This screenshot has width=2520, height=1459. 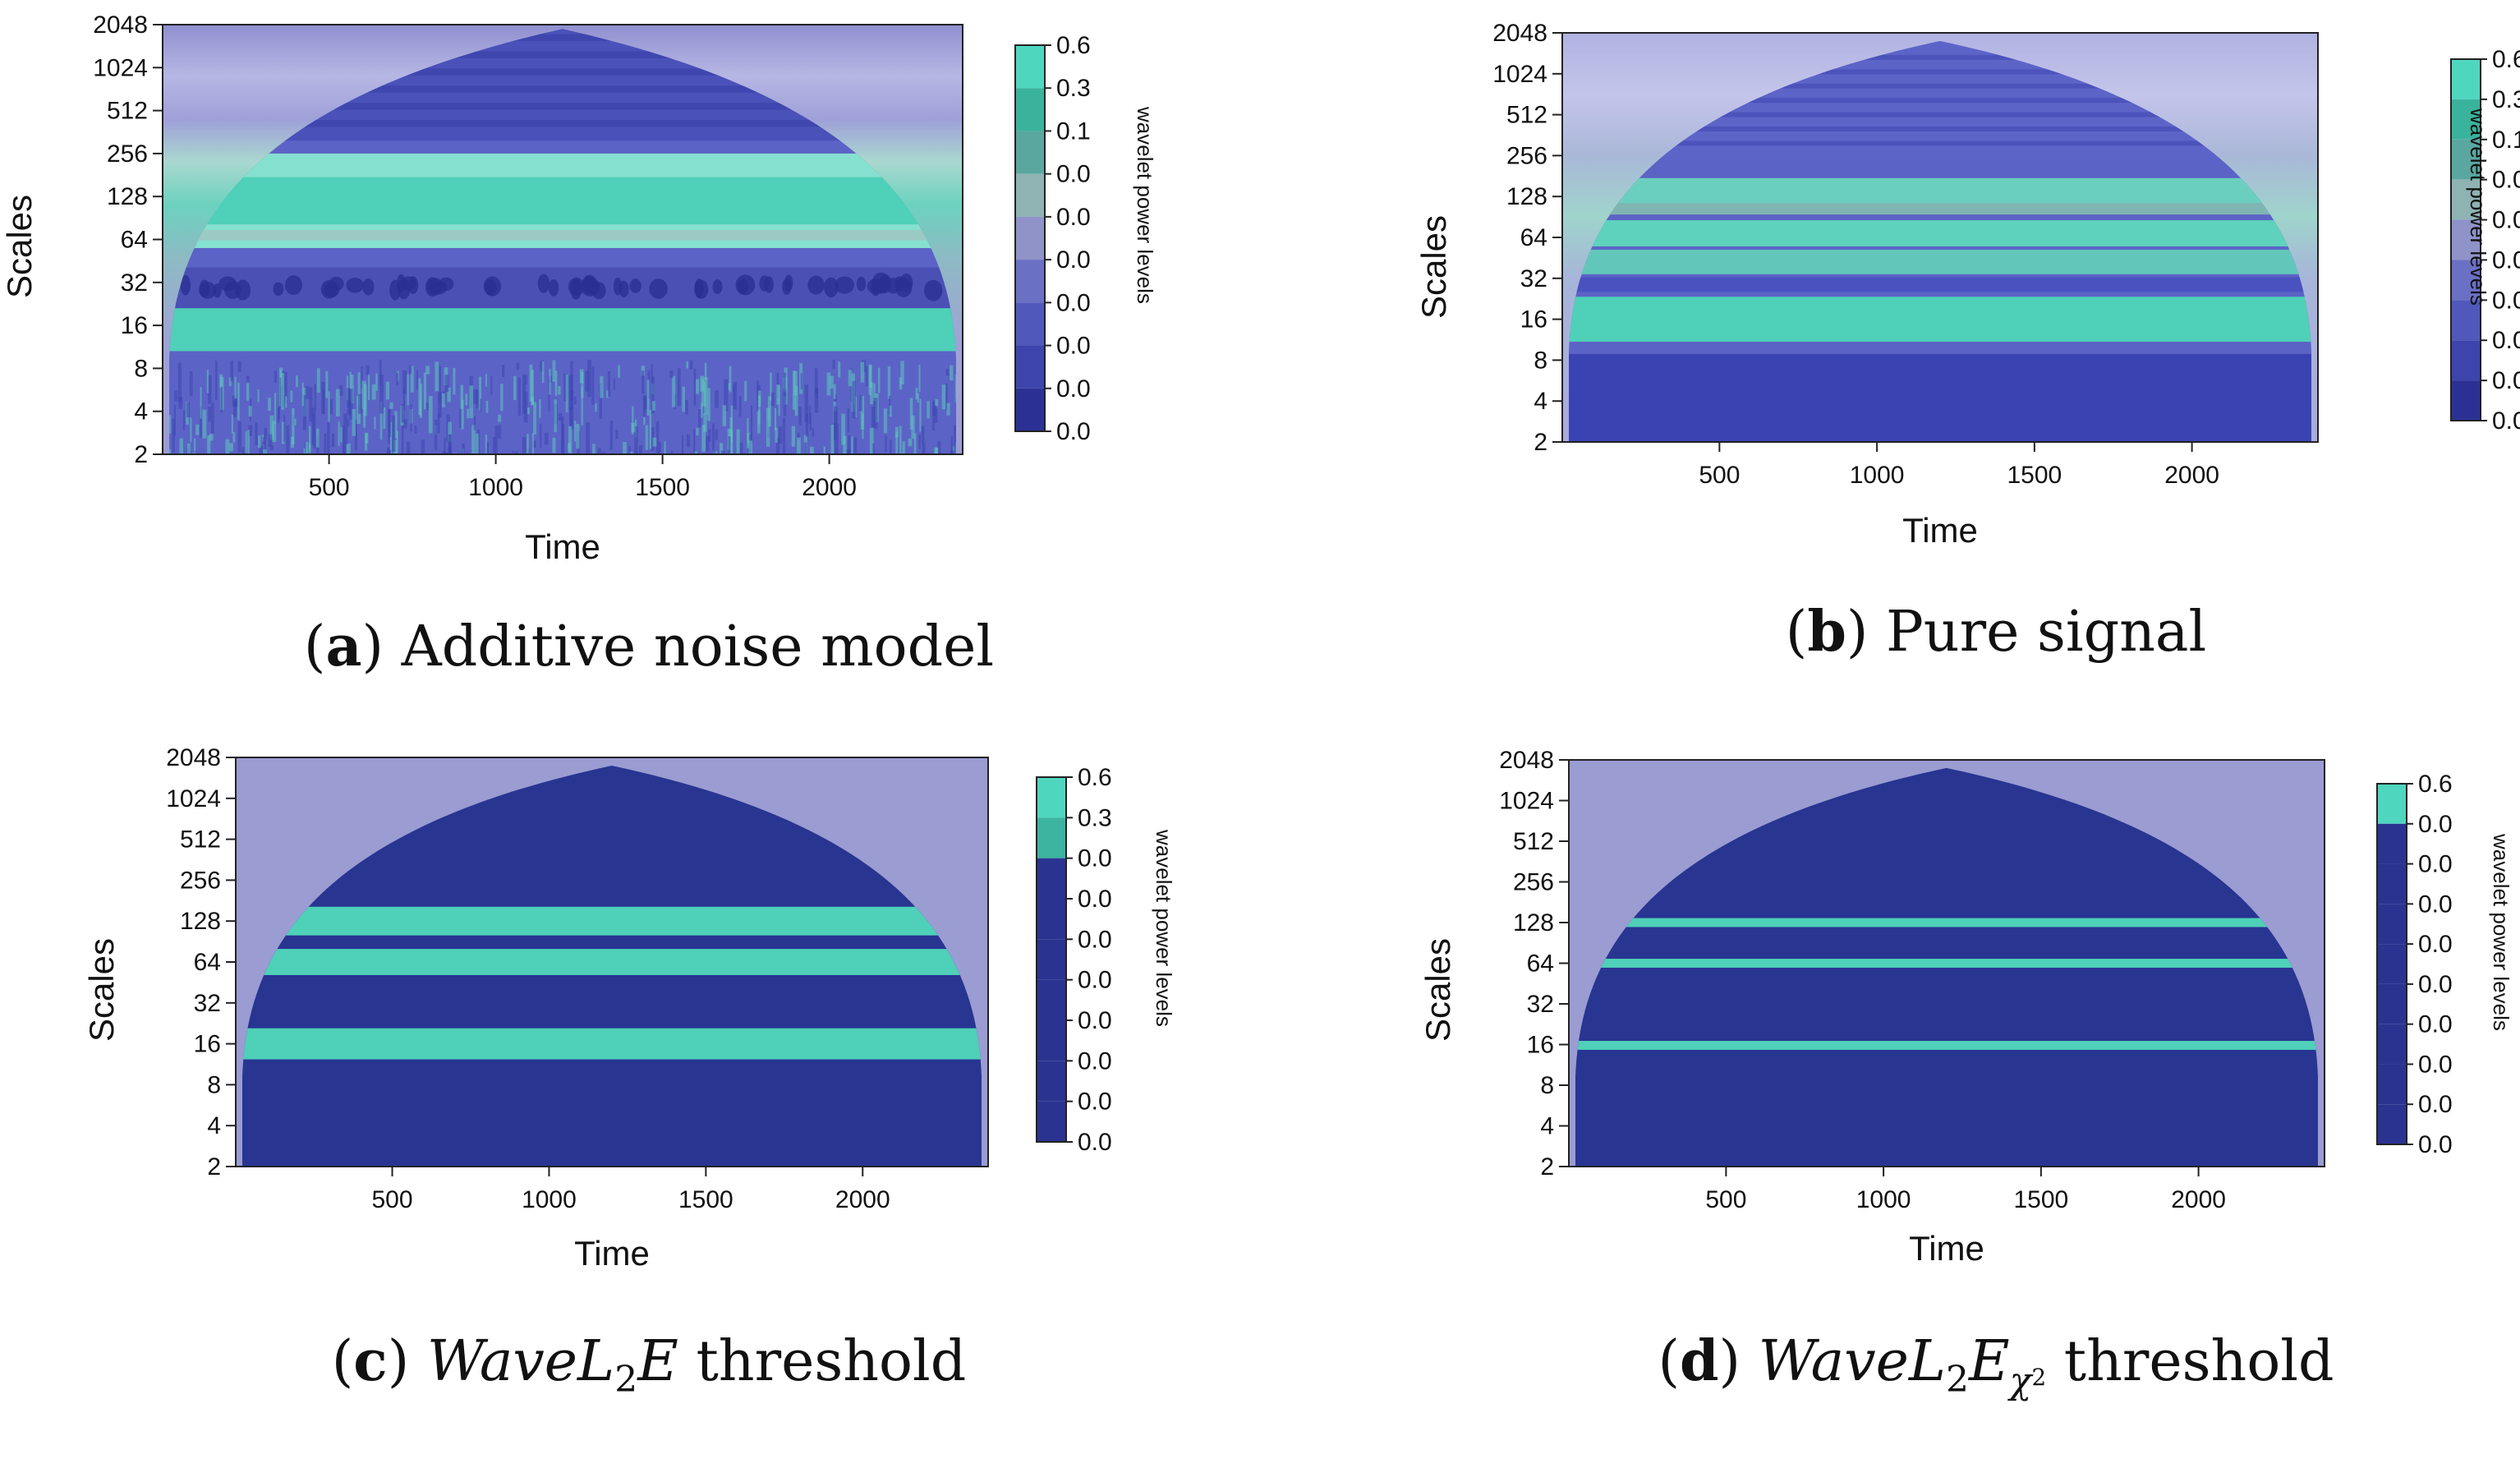 I want to click on caption-text: Pure signal, so click(x=2046, y=632).